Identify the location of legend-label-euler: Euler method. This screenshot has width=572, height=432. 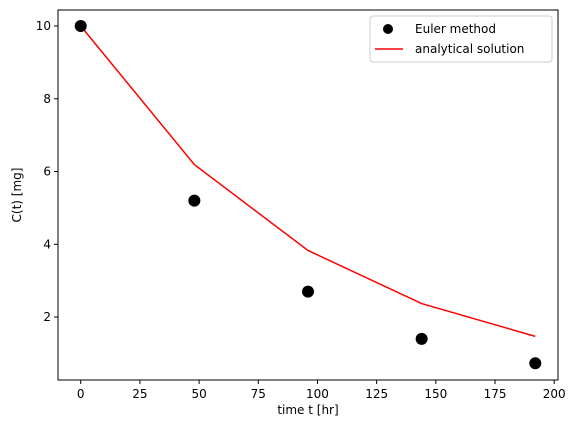
(455, 29).